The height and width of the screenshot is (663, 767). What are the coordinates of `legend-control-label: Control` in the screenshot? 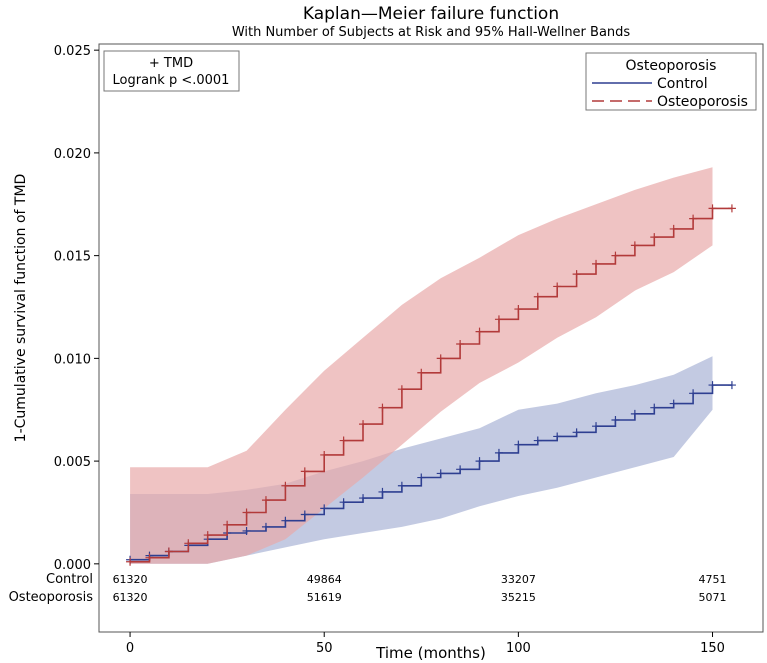 It's located at (682, 84).